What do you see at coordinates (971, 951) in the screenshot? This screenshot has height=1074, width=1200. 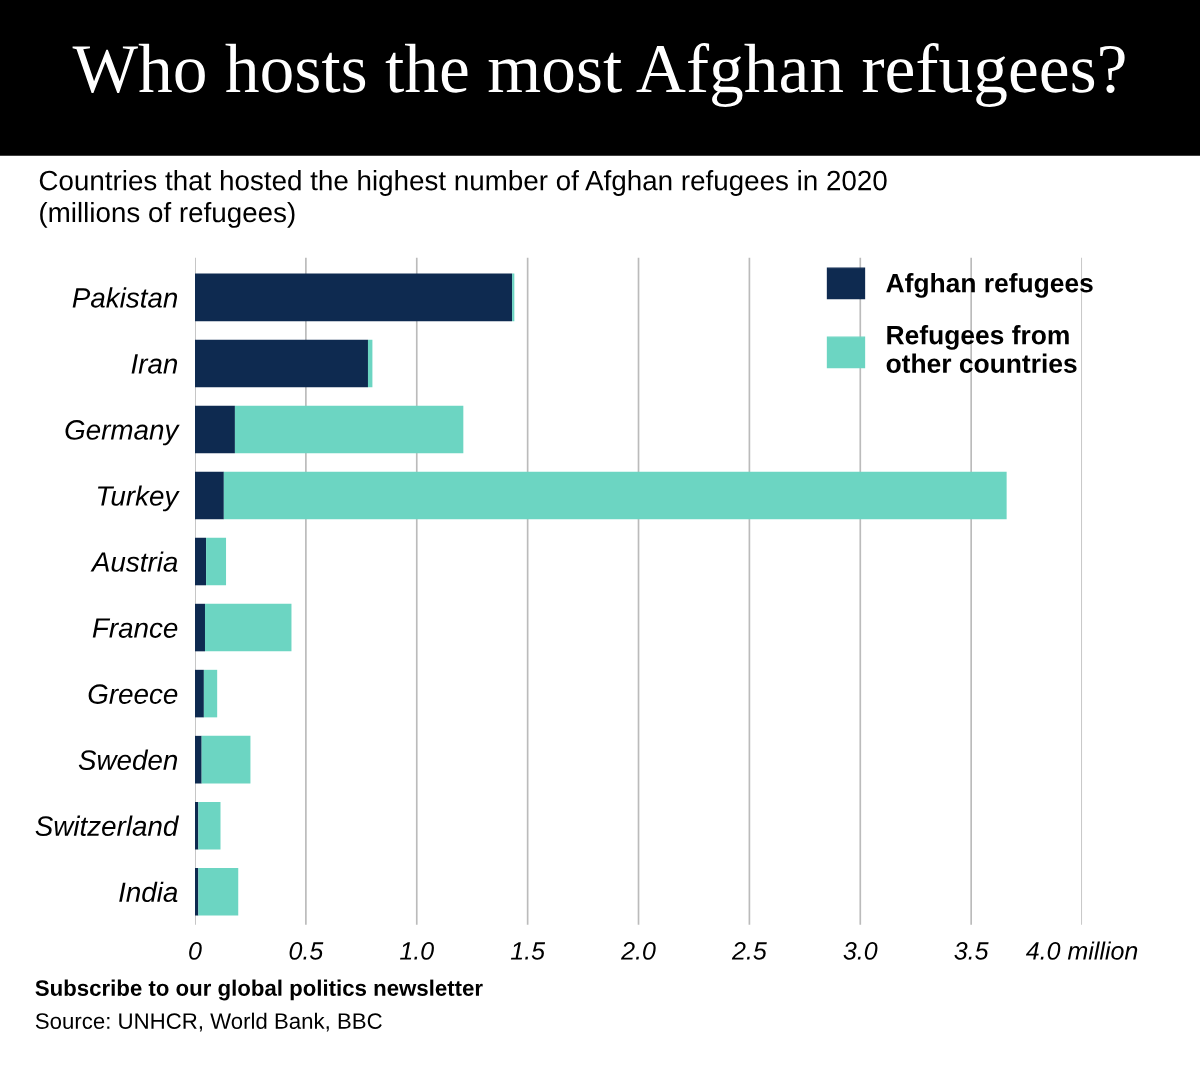 I see `x-tick-label: 3.5` at bounding box center [971, 951].